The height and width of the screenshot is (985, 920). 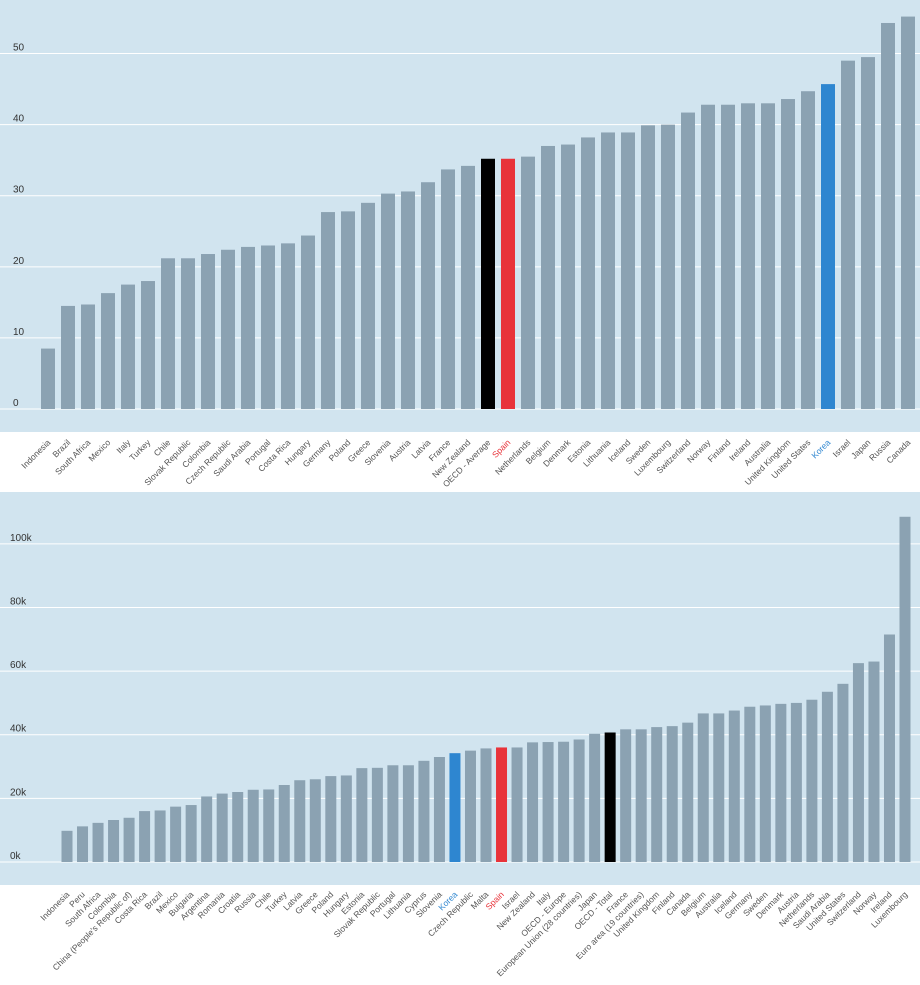 I want to click on top-bar-south-africa, so click(x=88, y=356).